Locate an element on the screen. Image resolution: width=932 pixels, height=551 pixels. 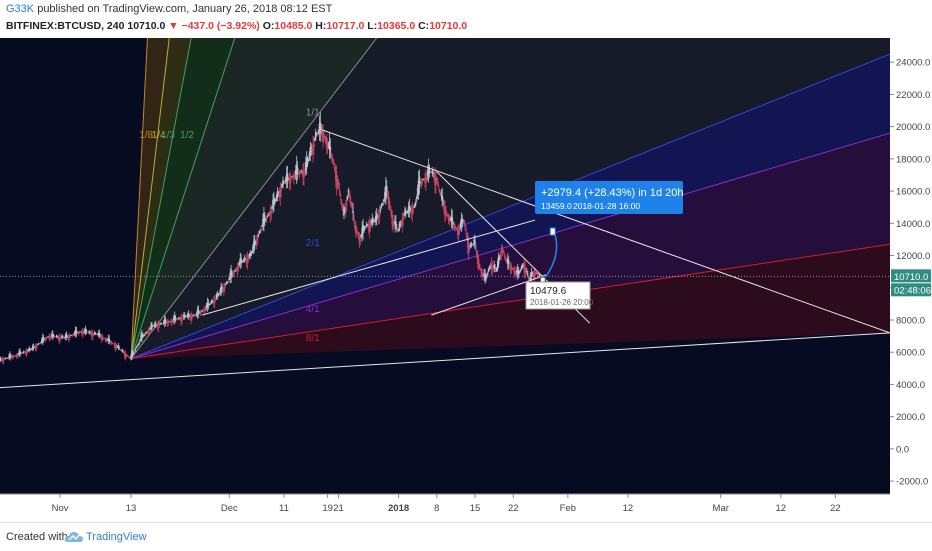
gann-fan-line is located at coordinates (161, 198).